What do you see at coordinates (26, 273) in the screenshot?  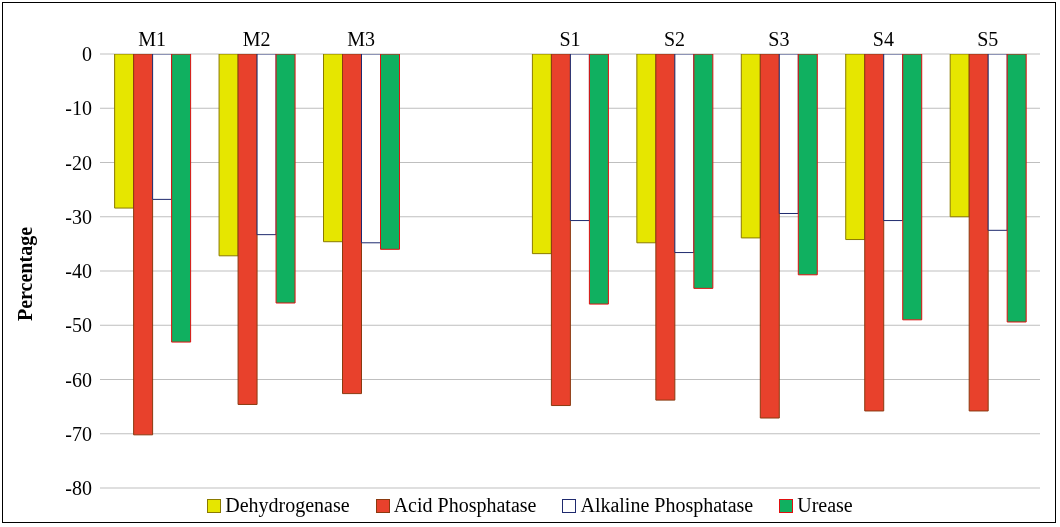 I see `y-axis-title: Percentage` at bounding box center [26, 273].